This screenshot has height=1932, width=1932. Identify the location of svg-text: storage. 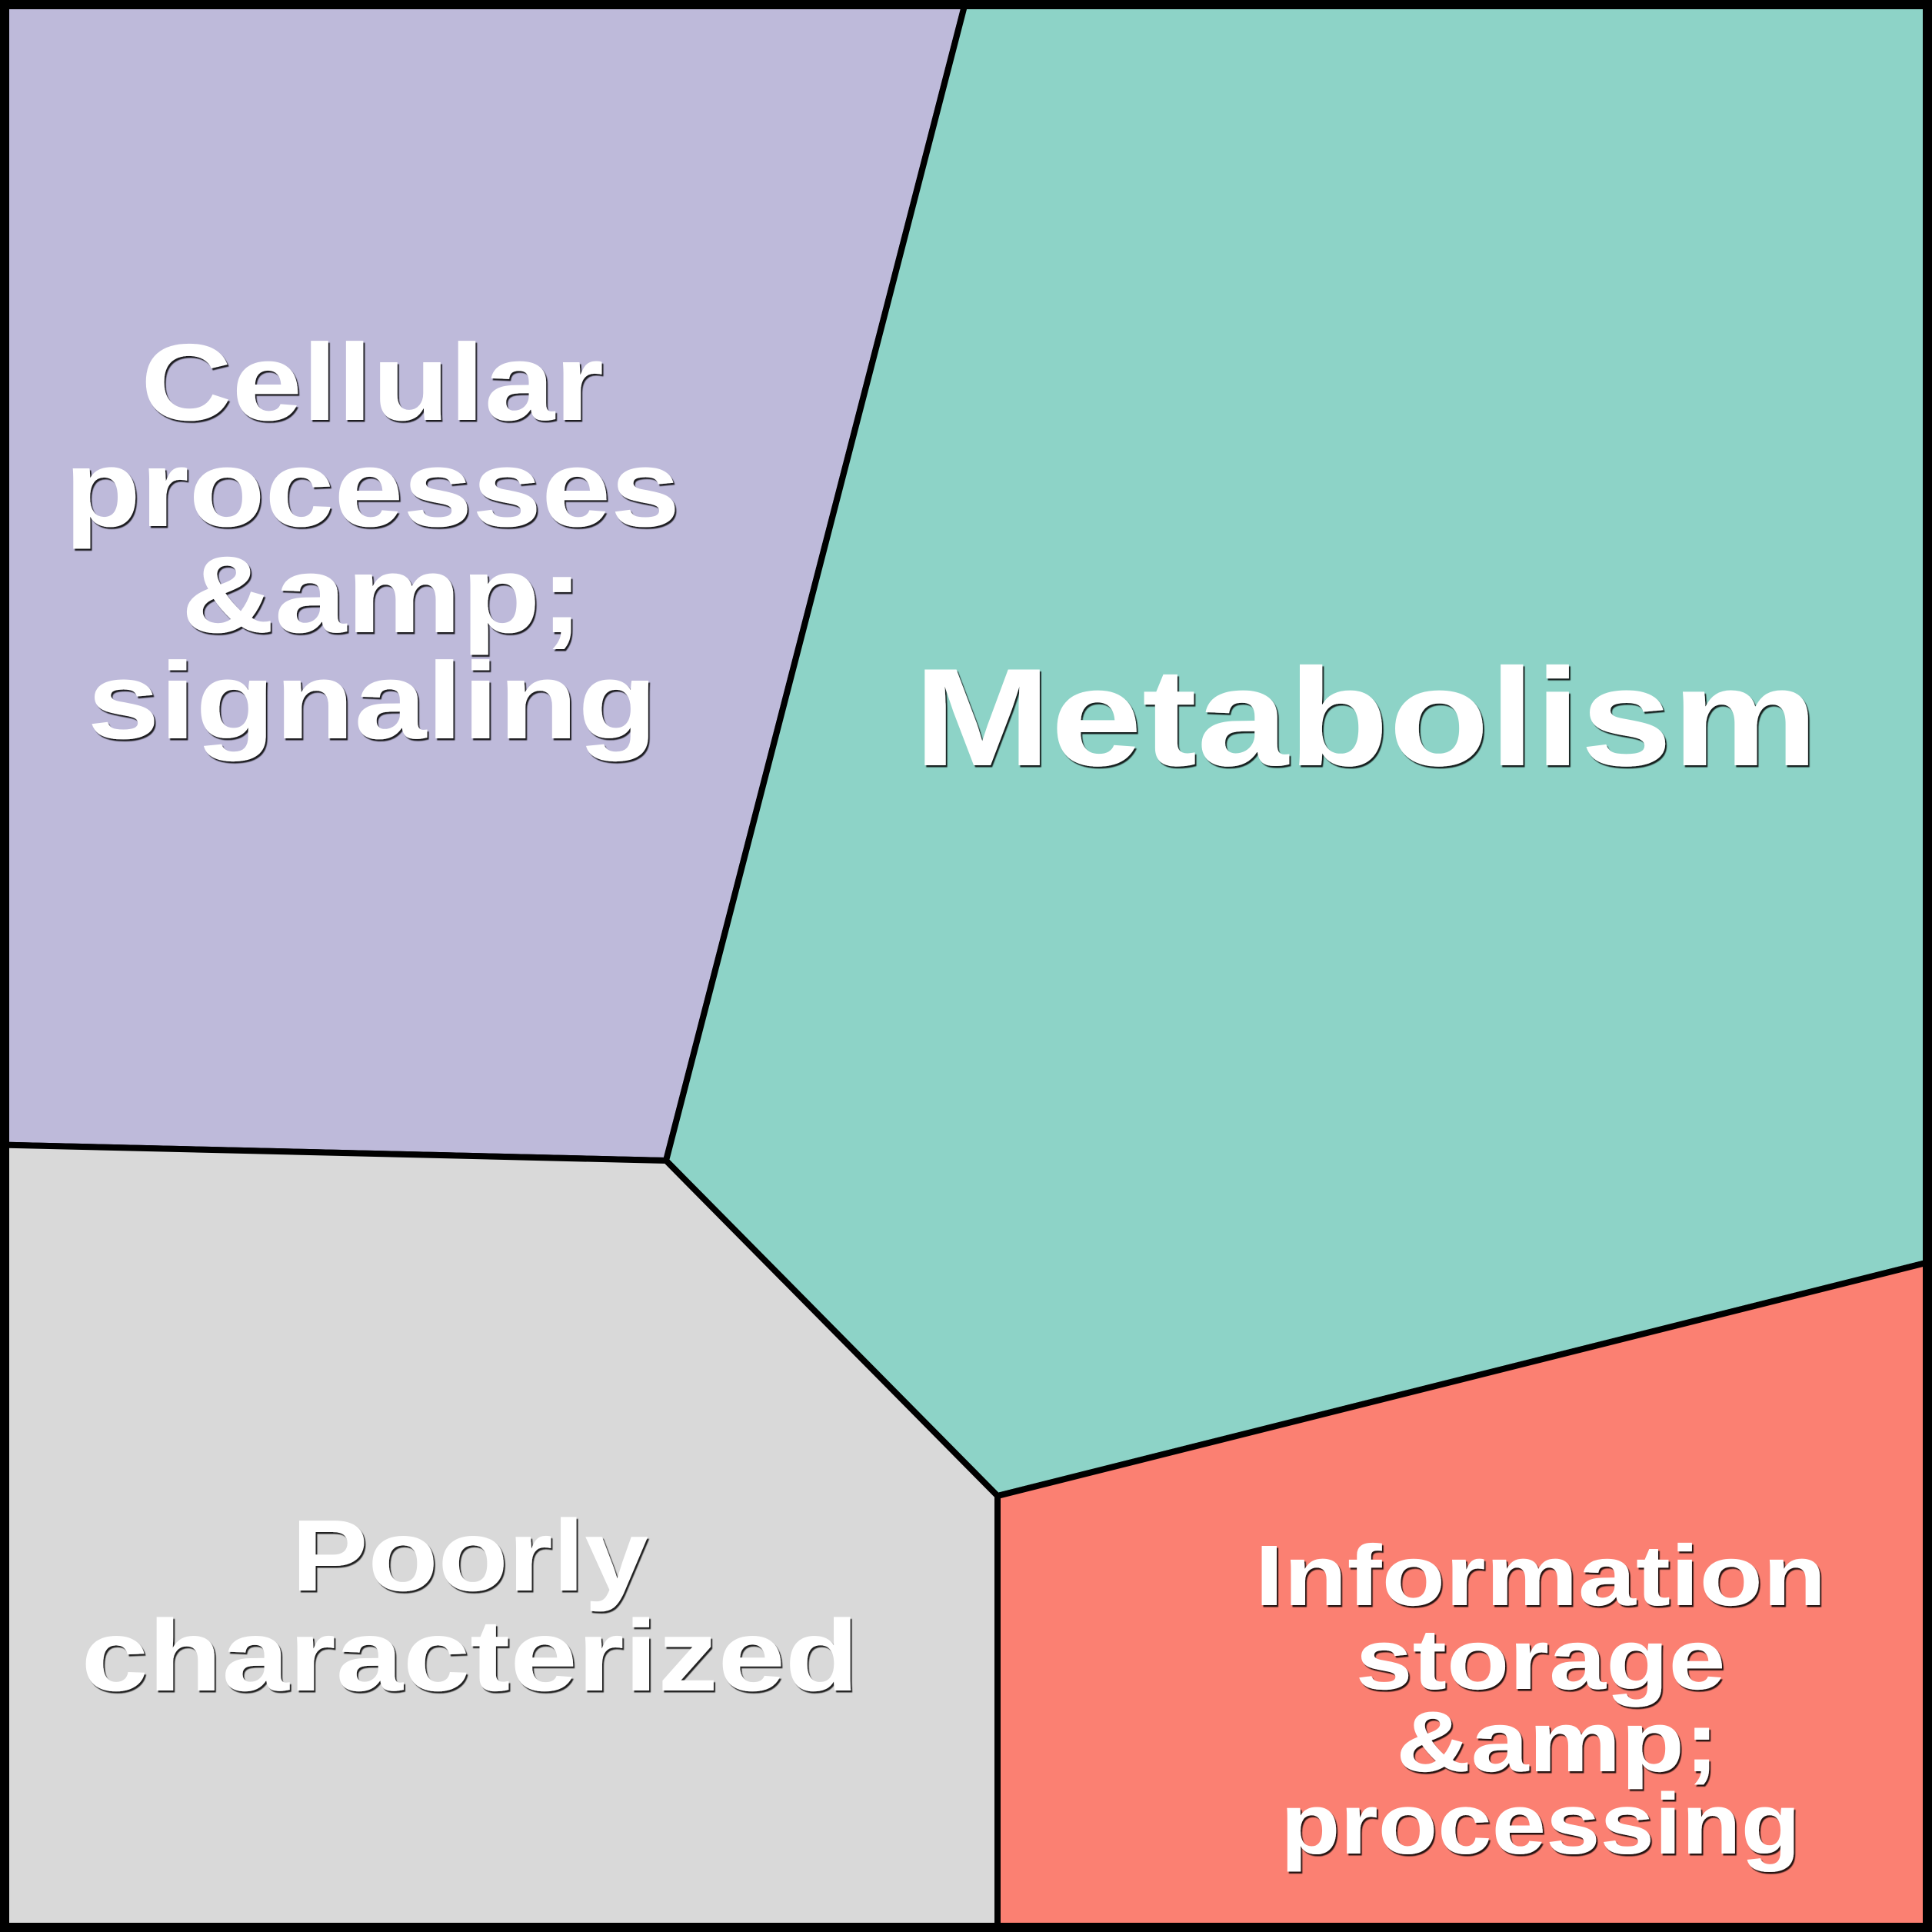
(1541, 1659).